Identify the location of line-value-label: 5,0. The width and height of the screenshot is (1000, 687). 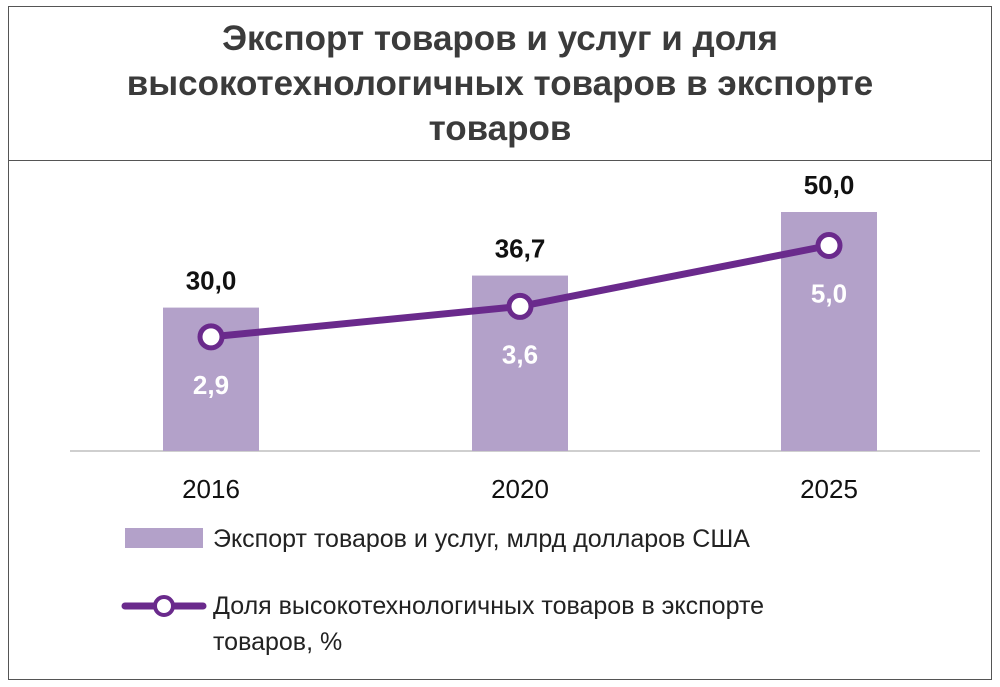
(829, 294).